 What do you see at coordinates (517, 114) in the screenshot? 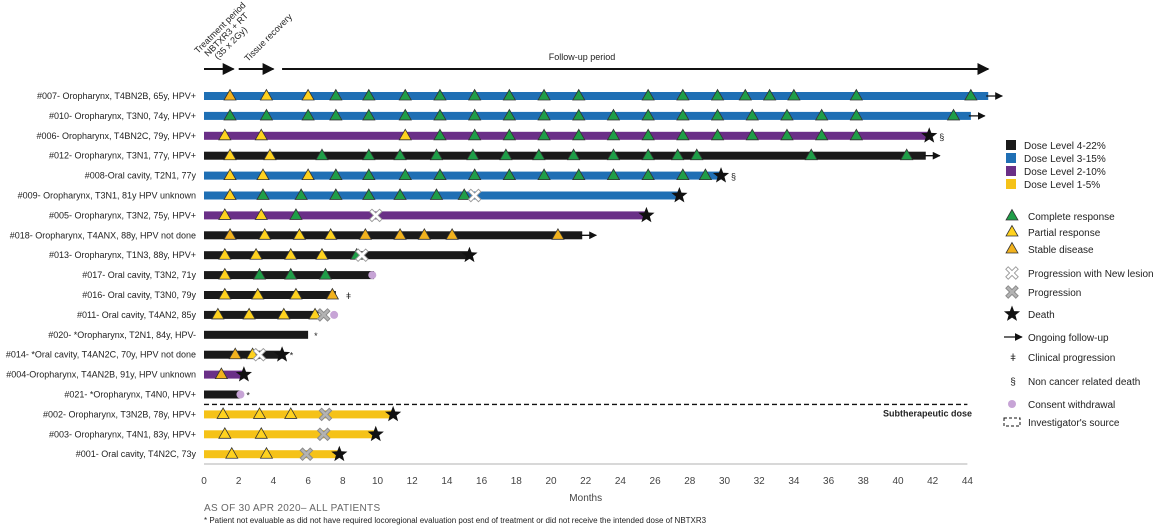
I see `patient-row: #010- Oropharynx, T3N0, 74y, HPV+` at bounding box center [517, 114].